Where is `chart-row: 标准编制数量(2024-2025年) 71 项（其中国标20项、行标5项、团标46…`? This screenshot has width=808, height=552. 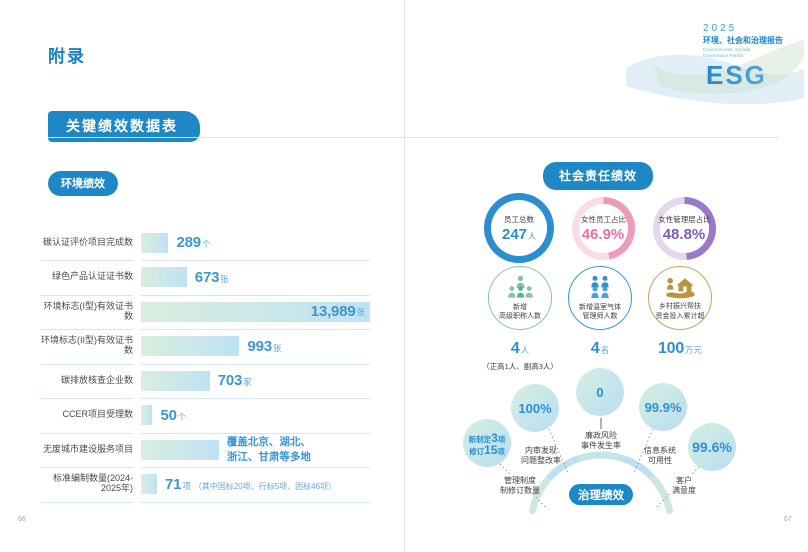
chart-row: 标准编制数量(2024-2025年) 71 项（其中国标20项、行标5项、团标46… is located at coordinates (205, 485).